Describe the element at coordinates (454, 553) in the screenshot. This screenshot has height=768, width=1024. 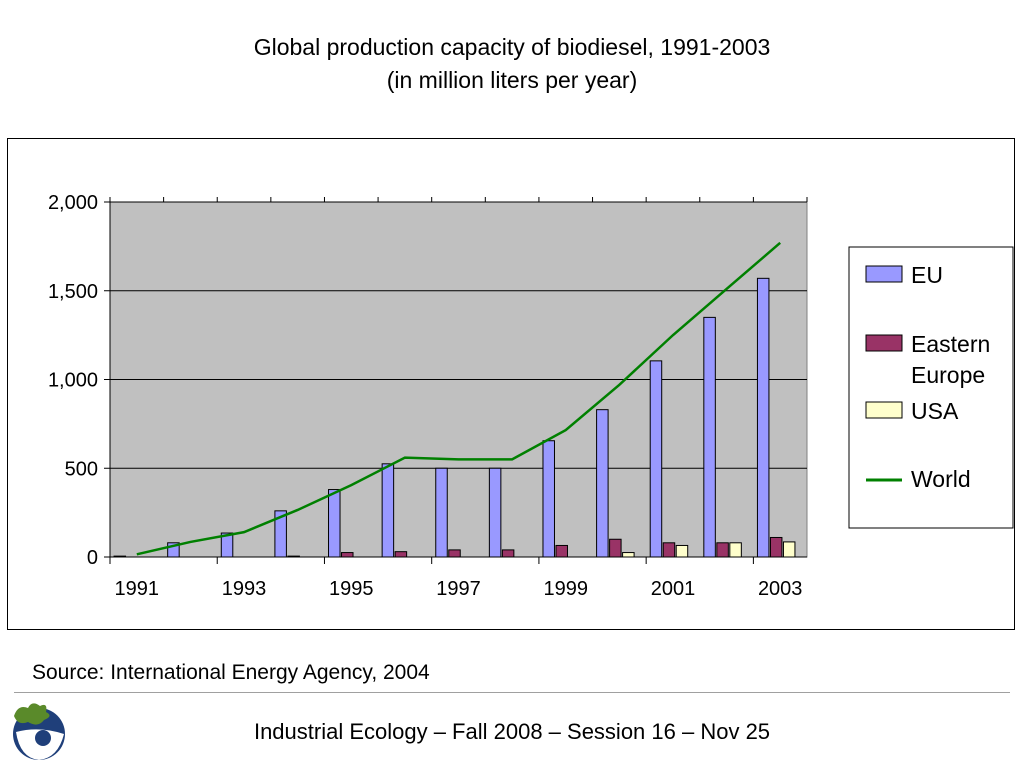
I see `bar-eastern-europe-1997` at that location.